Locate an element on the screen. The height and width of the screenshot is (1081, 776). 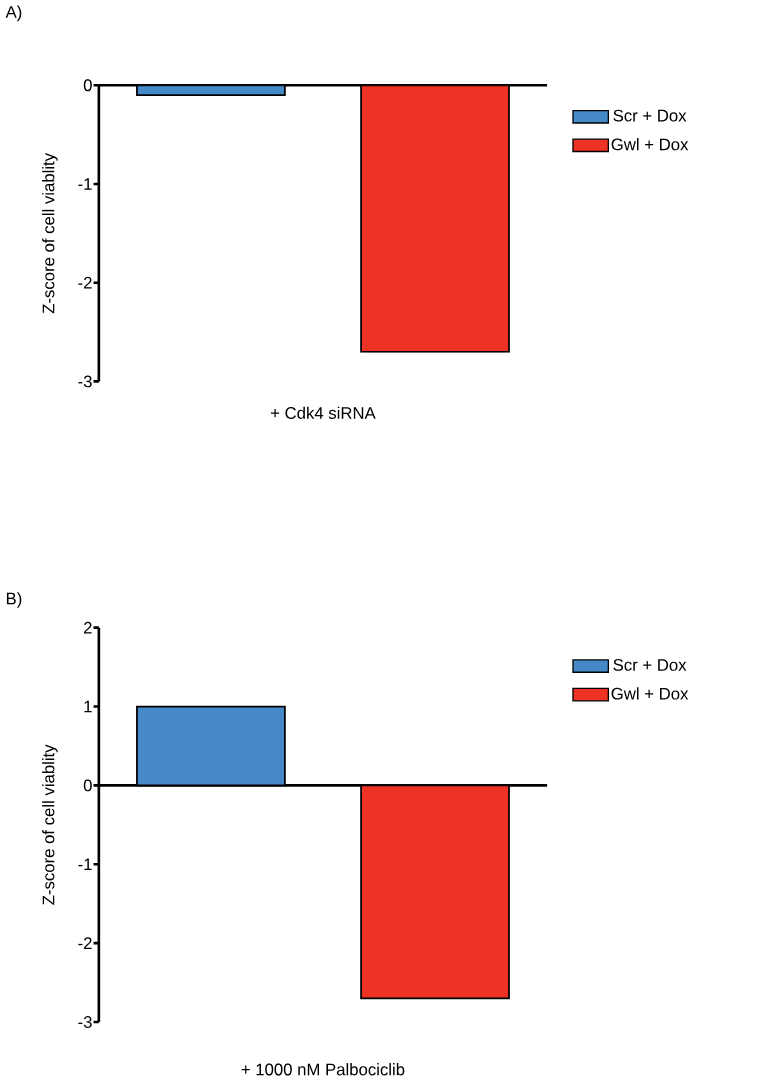
chart-title: B) is located at coordinates (14, 600).